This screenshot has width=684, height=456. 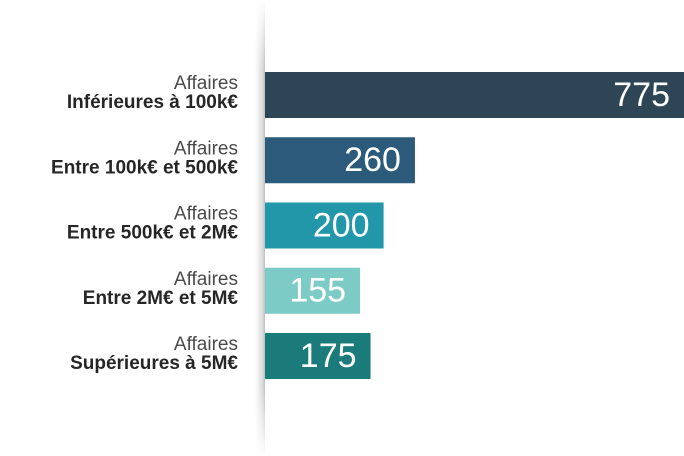 I want to click on category-label: Entre 100k€ et 500k€, so click(x=144, y=167).